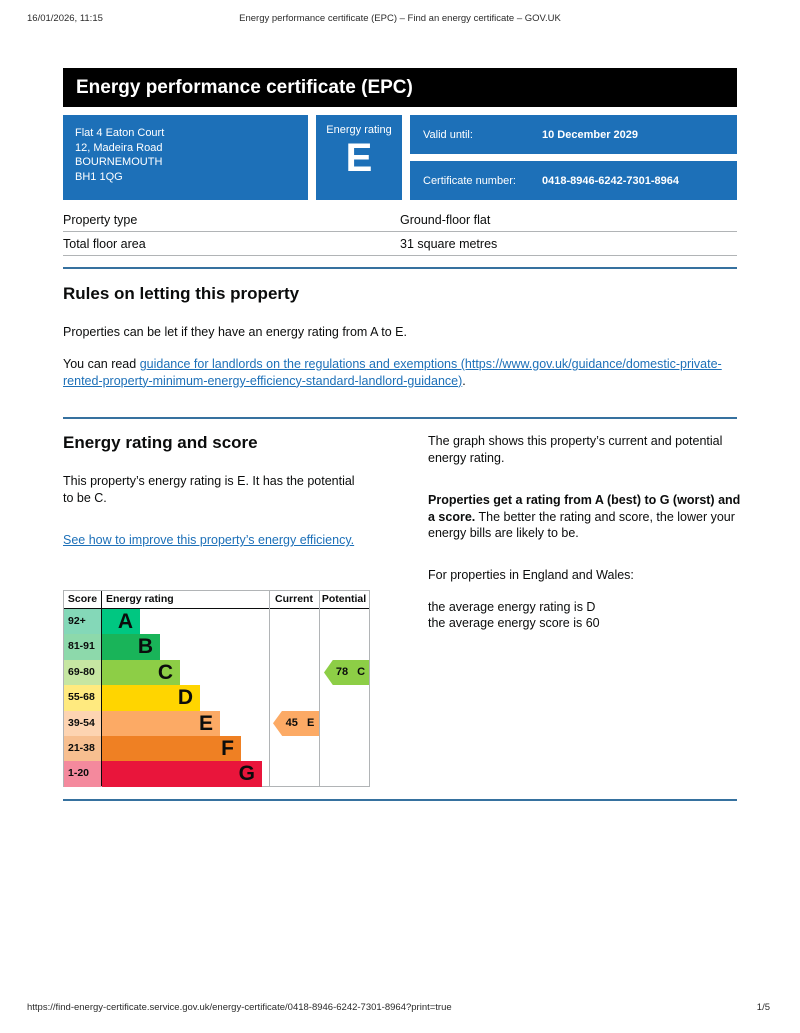  Describe the element at coordinates (181, 293) in the screenshot. I see `rules-heading: Rules on letting this property` at that location.